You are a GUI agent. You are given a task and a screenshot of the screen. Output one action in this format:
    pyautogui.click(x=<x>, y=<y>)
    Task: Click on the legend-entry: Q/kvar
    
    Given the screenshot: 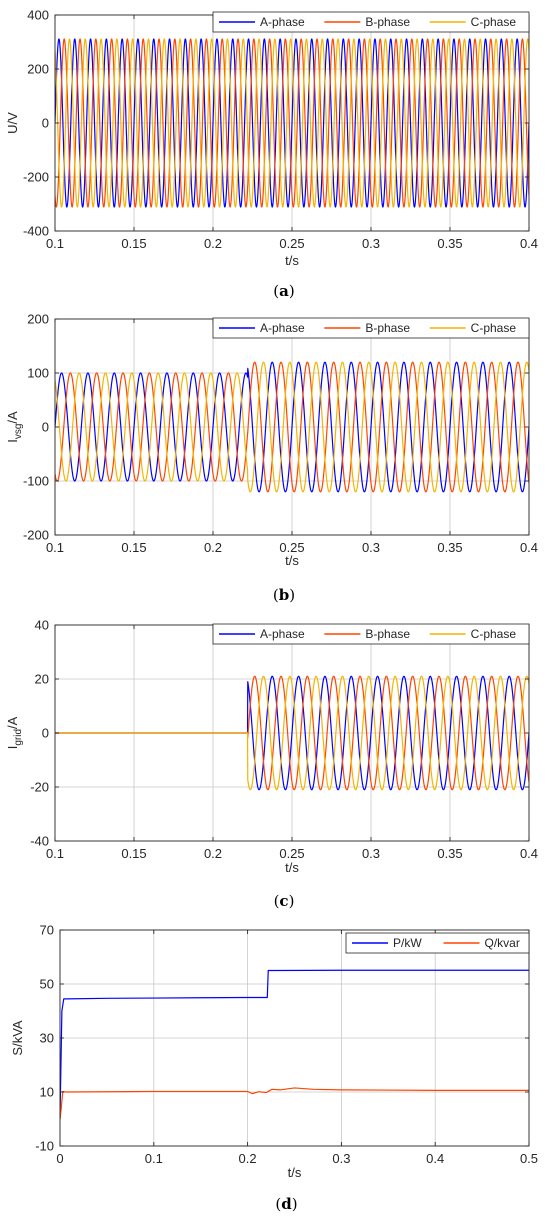 What is the action you would take?
    pyautogui.click(x=502, y=943)
    